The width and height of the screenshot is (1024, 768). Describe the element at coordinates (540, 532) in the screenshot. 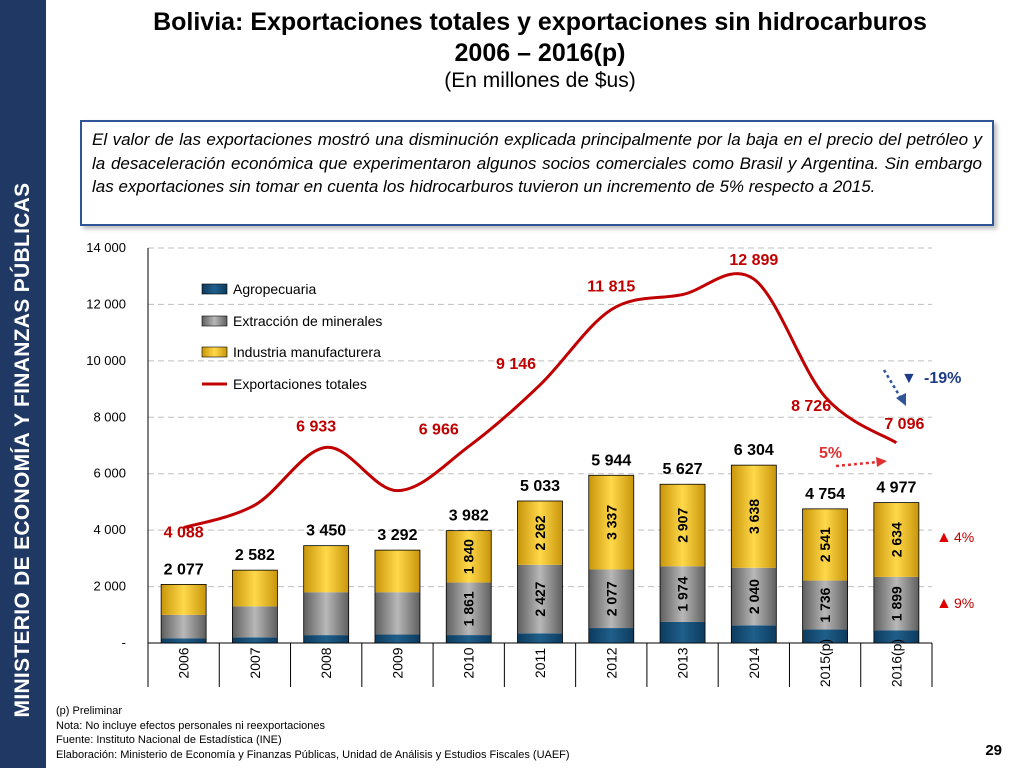

I see `segment-label-industria: 2 262` at that location.